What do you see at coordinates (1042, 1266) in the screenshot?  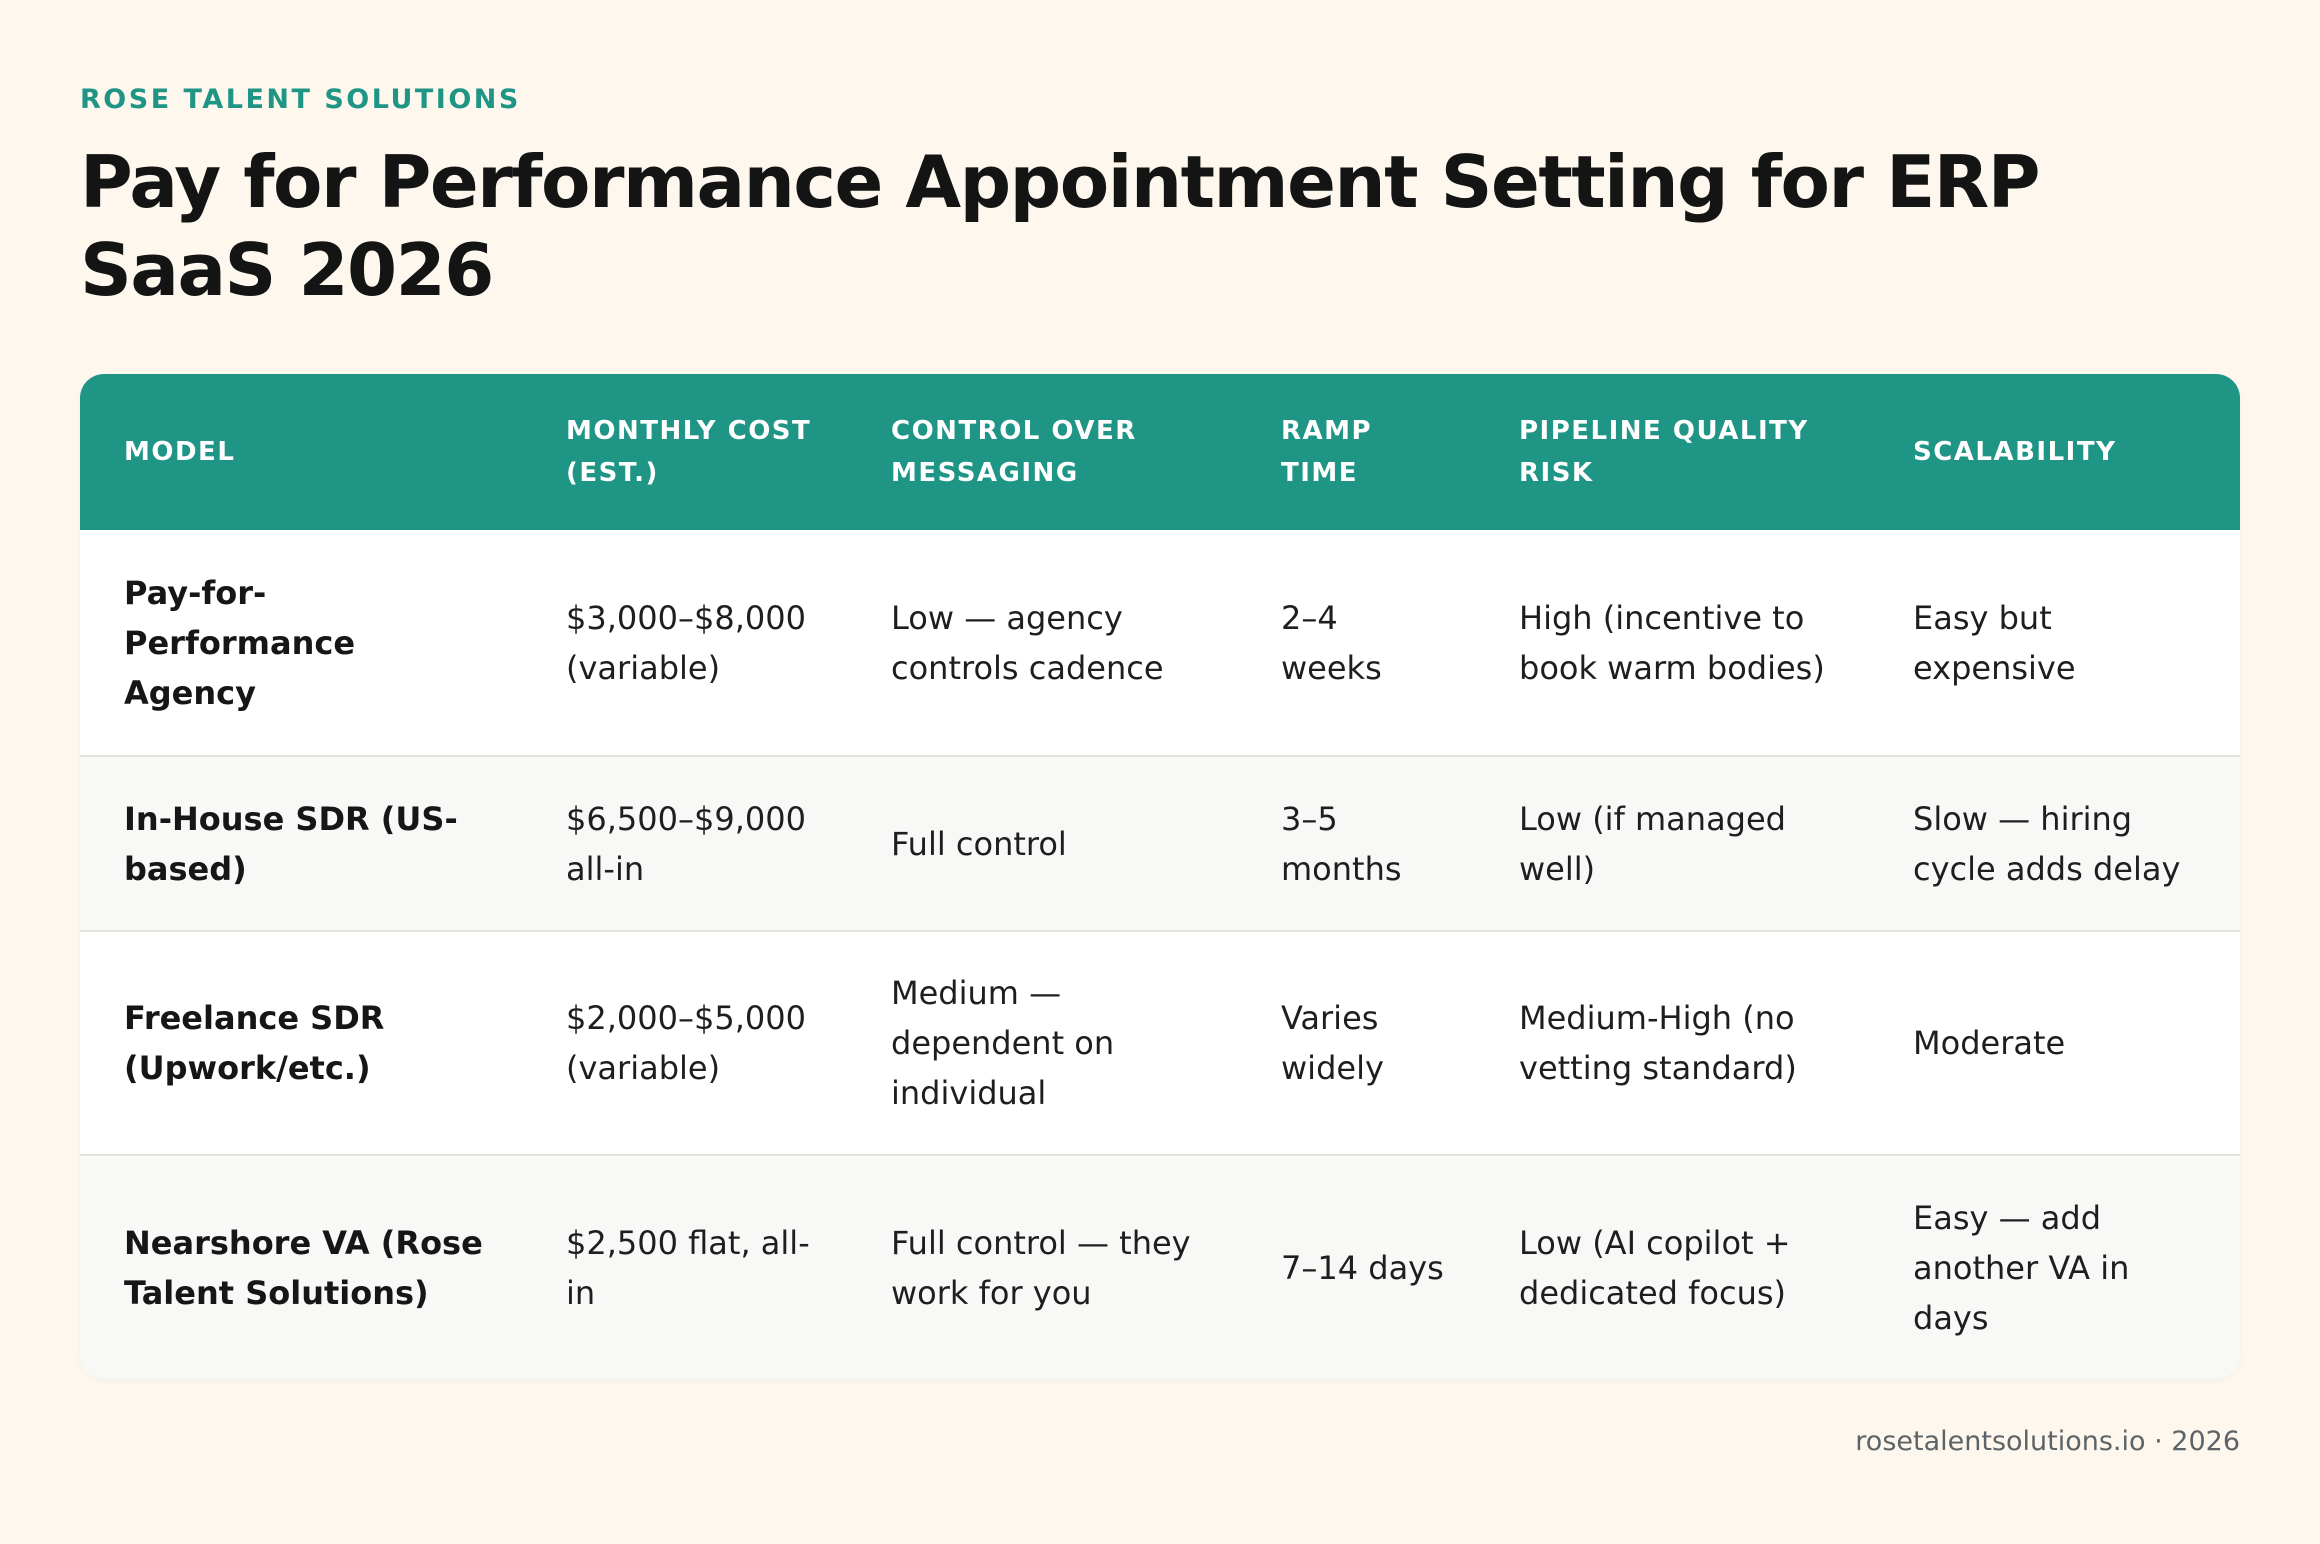 I see `control-cell: Full control — they work for you` at bounding box center [1042, 1266].